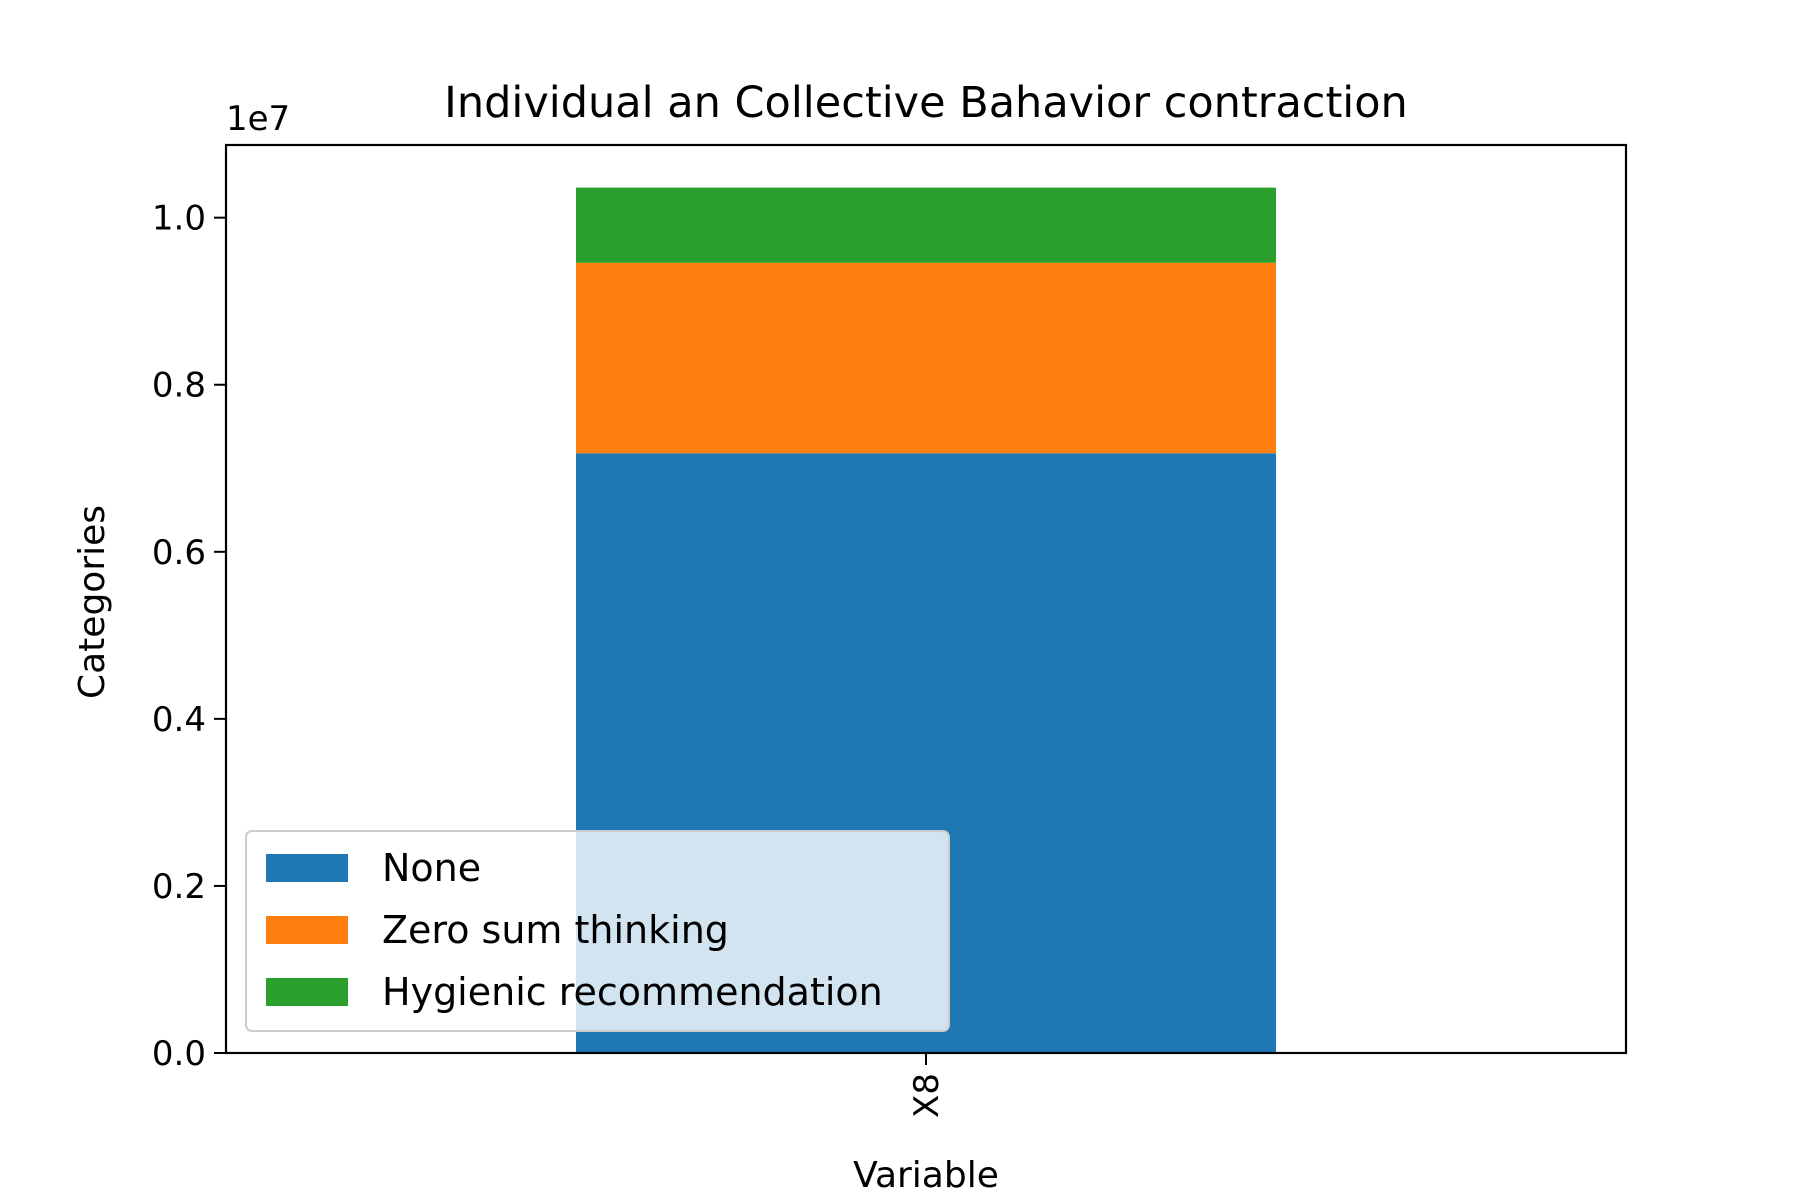  Describe the element at coordinates (92, 602) in the screenshot. I see `y-axis-label: Categories` at that location.